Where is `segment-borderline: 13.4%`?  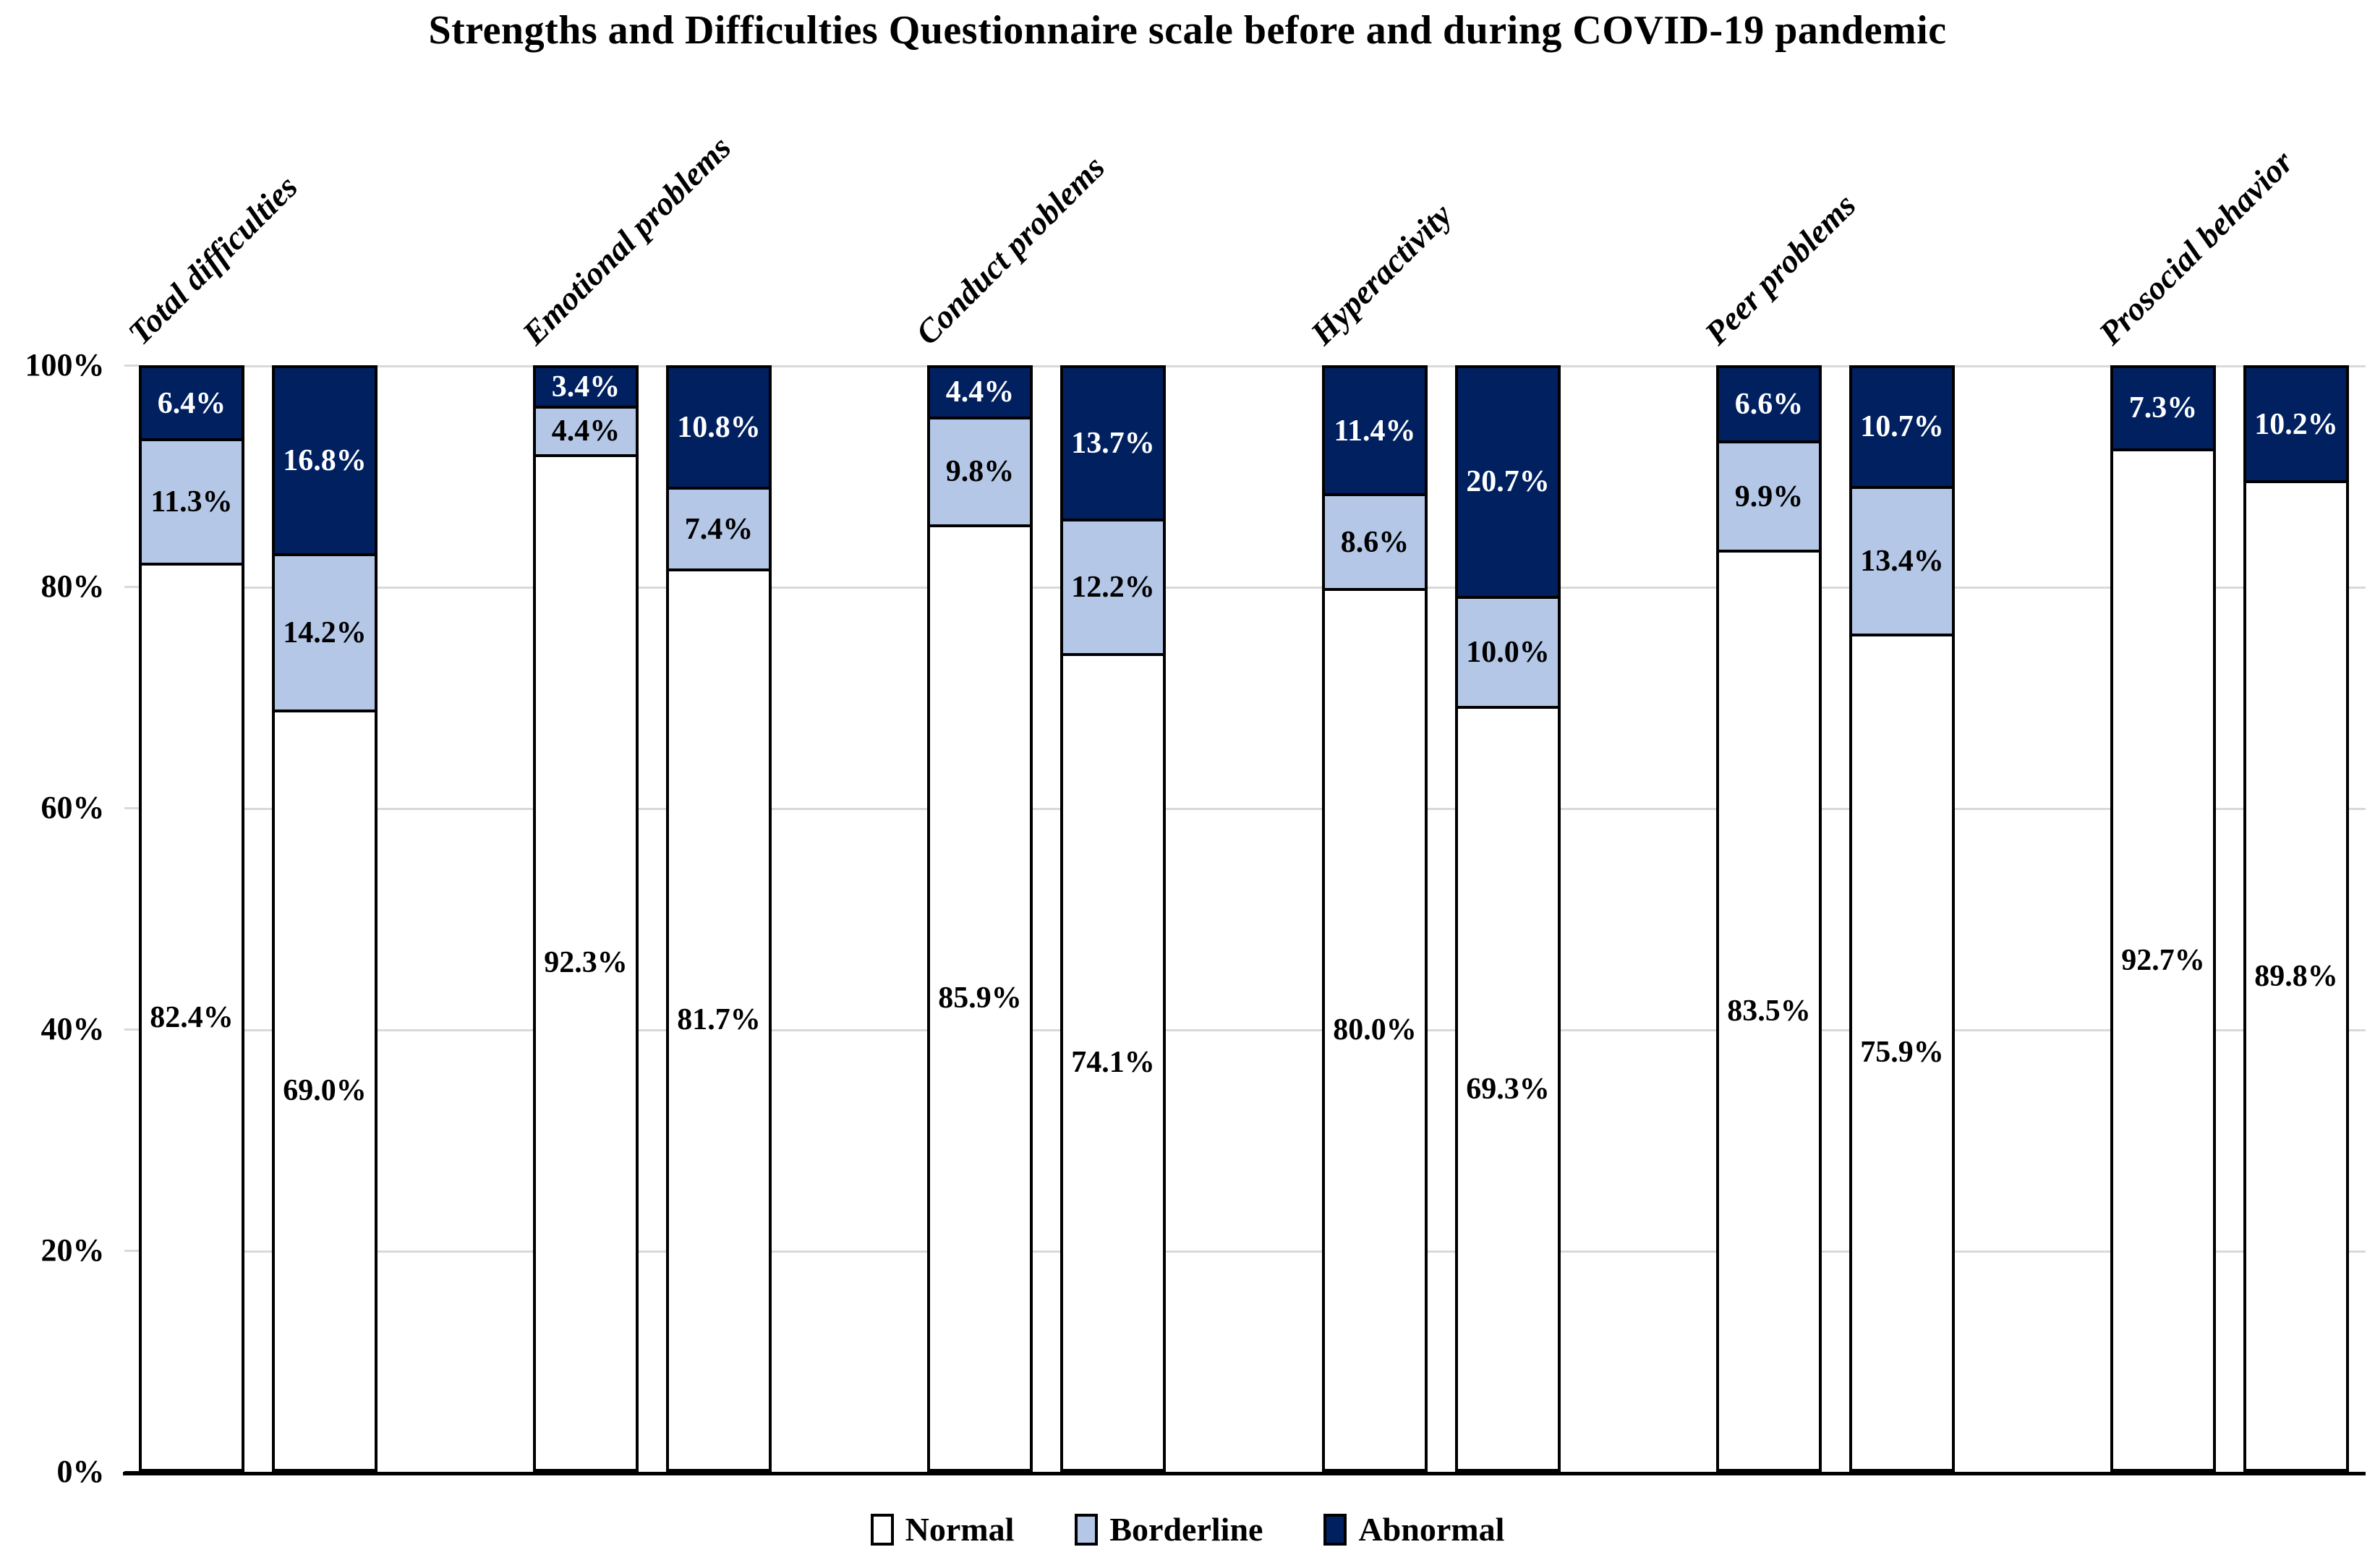
segment-borderline: 13.4% is located at coordinates (1902, 559).